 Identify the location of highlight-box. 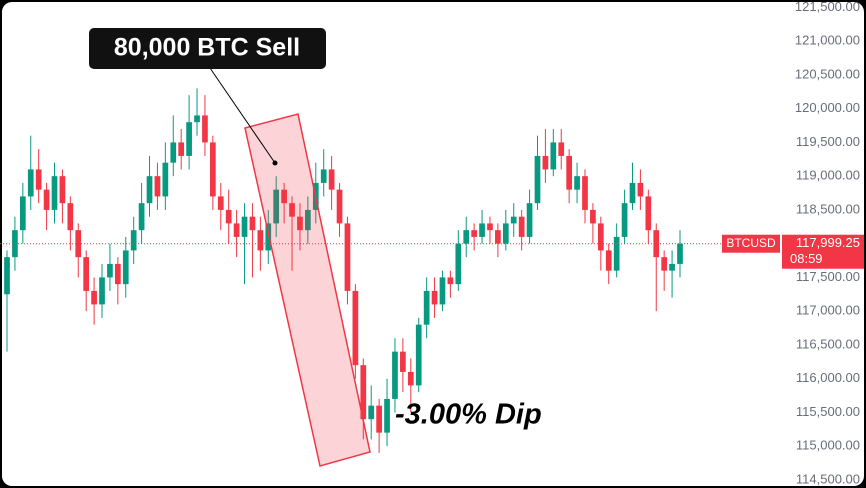
(307, 290).